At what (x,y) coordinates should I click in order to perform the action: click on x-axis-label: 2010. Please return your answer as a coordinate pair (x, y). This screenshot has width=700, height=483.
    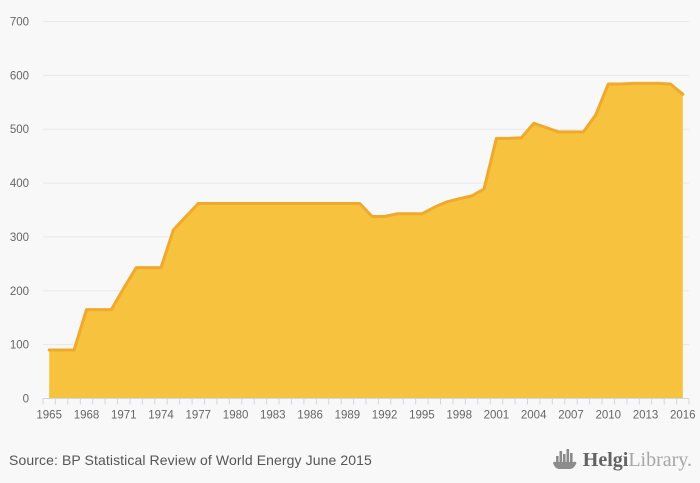
    Looking at the image, I should click on (609, 416).